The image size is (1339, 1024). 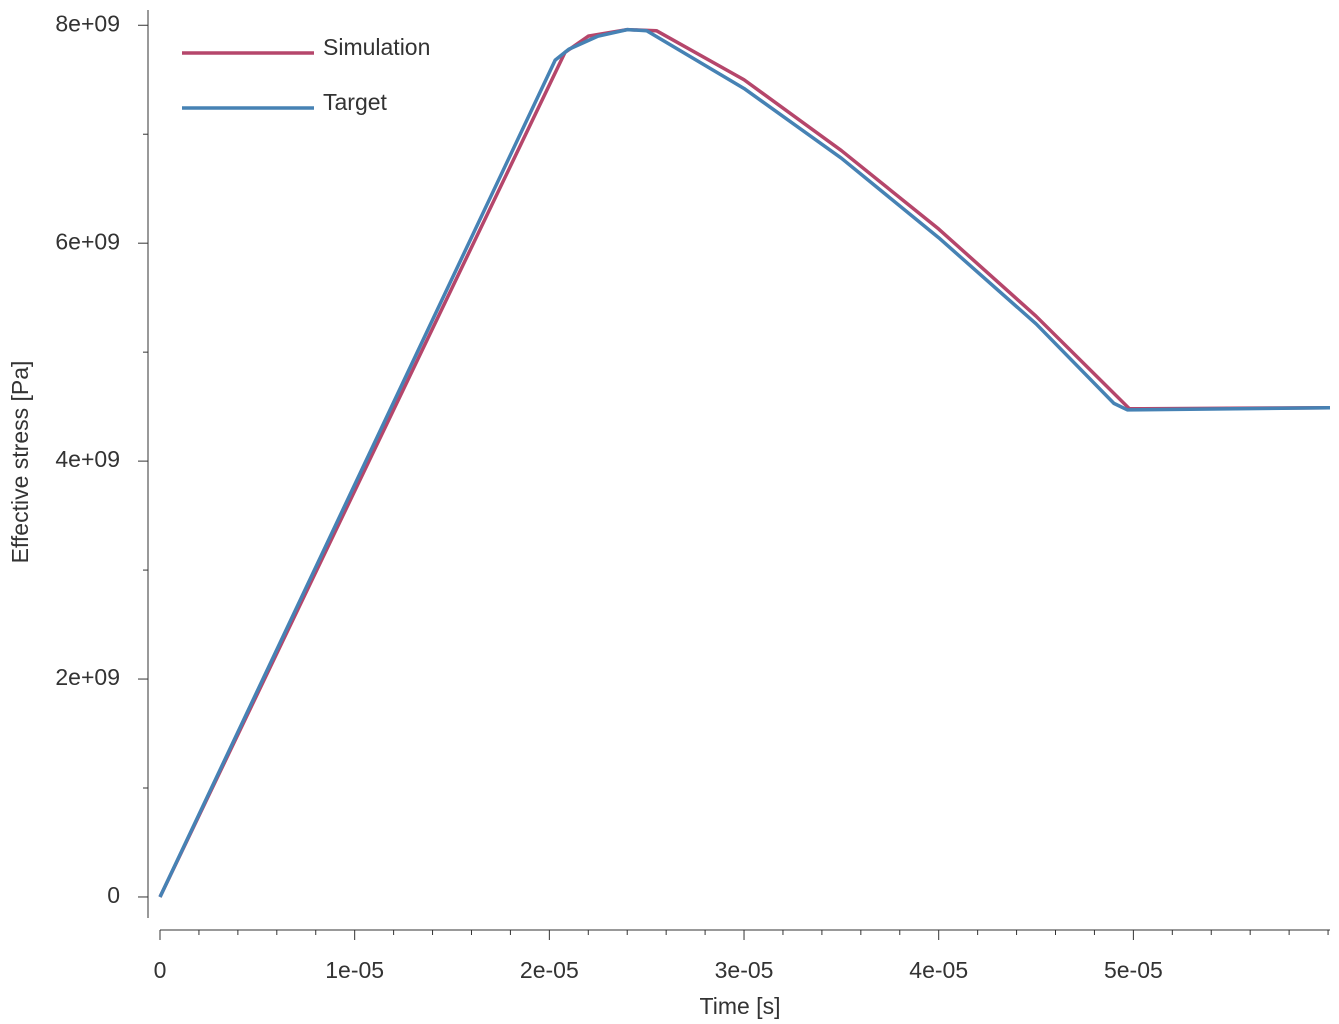 I want to click on x-tick-label: 2e-05, so click(x=549, y=970).